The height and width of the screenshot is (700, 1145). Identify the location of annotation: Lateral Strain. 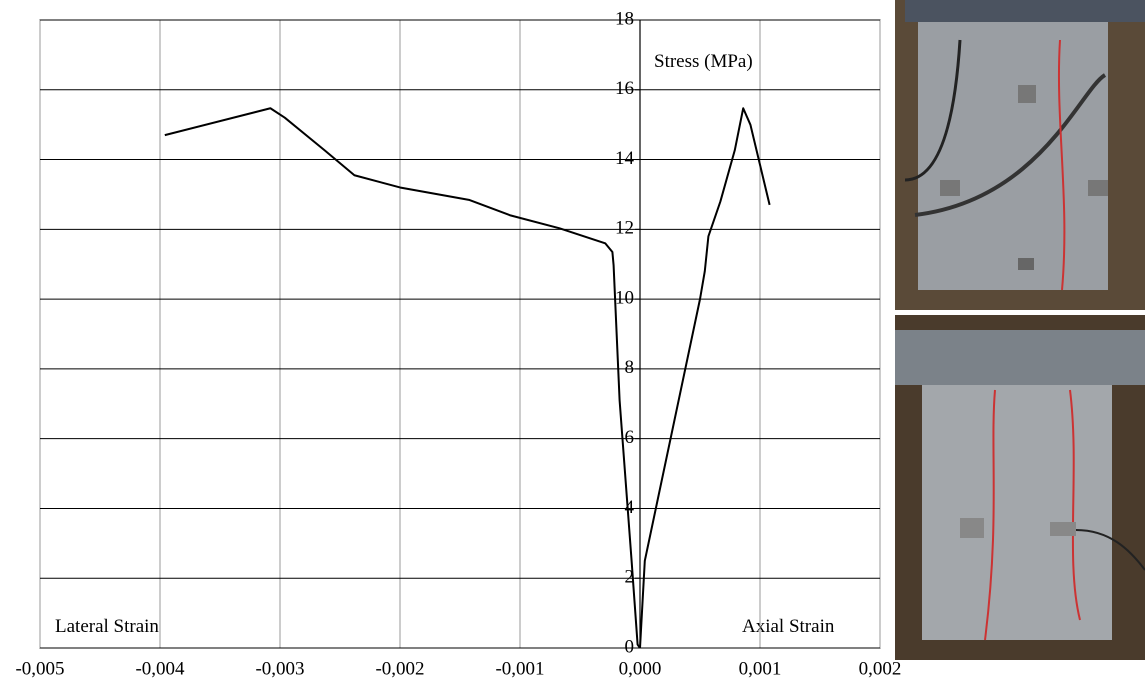
(107, 626).